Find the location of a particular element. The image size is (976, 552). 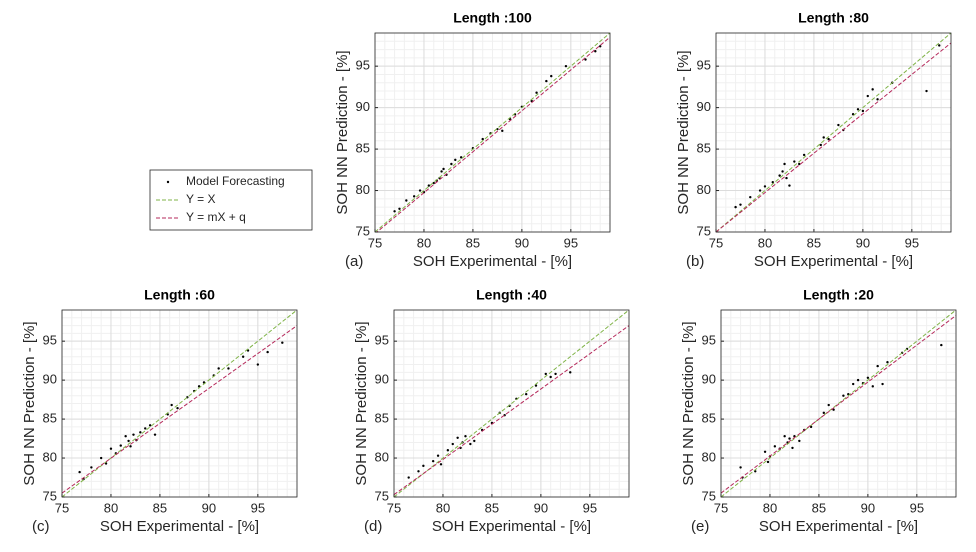

x-axis-label: SOH Experimental - [%] is located at coordinates (511, 526).